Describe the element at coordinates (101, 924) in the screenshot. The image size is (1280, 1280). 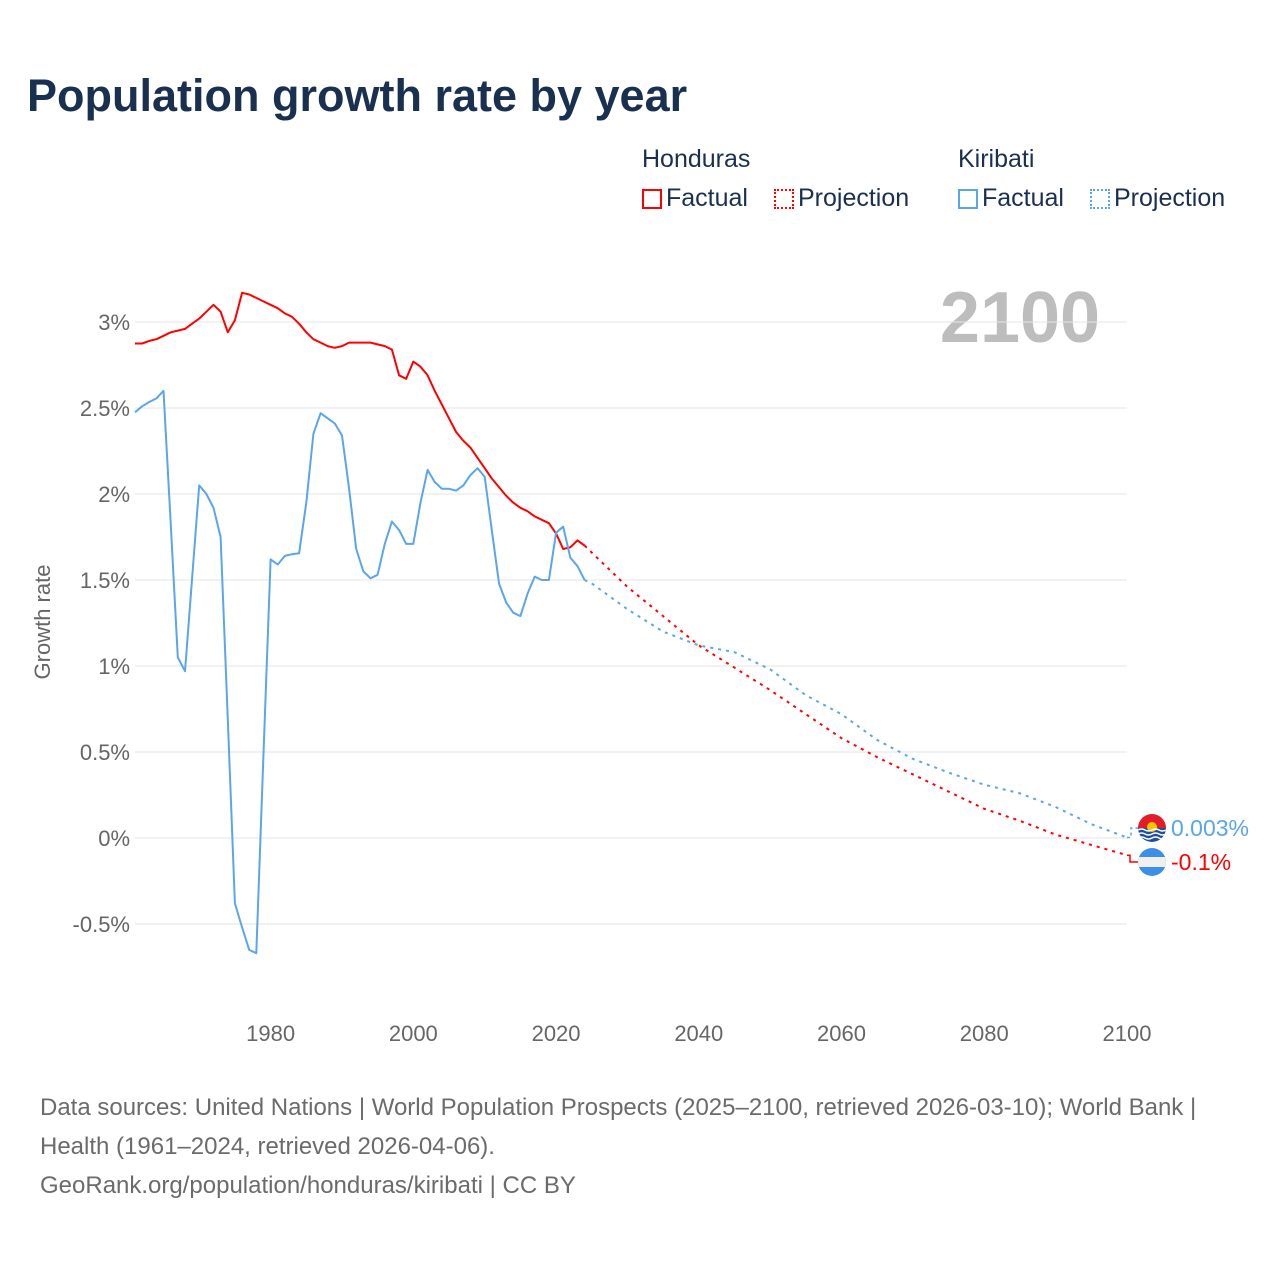
I see `y-tick-label: -0.5%` at that location.